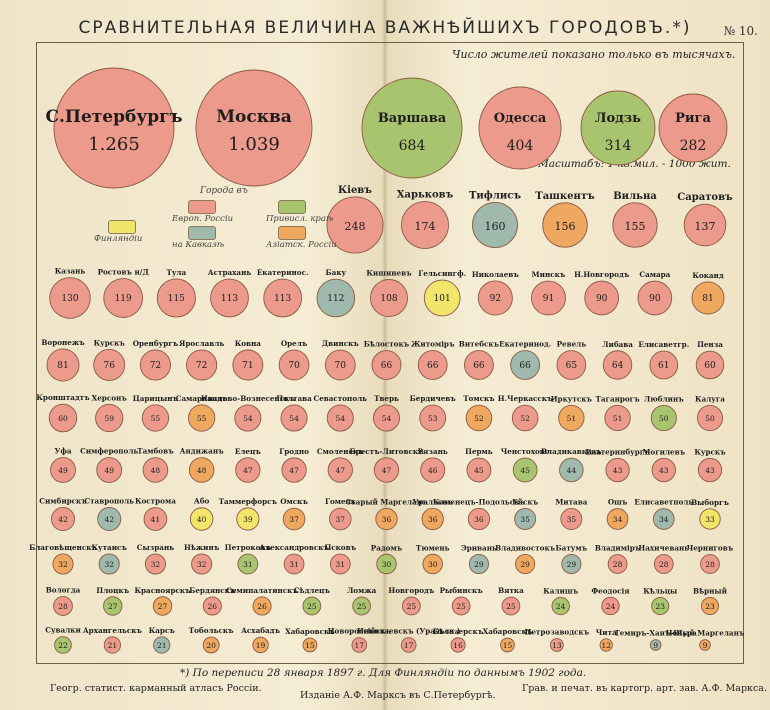  What do you see at coordinates (294, 501) in the screenshot?
I see `city-name: Омскъ` at bounding box center [294, 501].